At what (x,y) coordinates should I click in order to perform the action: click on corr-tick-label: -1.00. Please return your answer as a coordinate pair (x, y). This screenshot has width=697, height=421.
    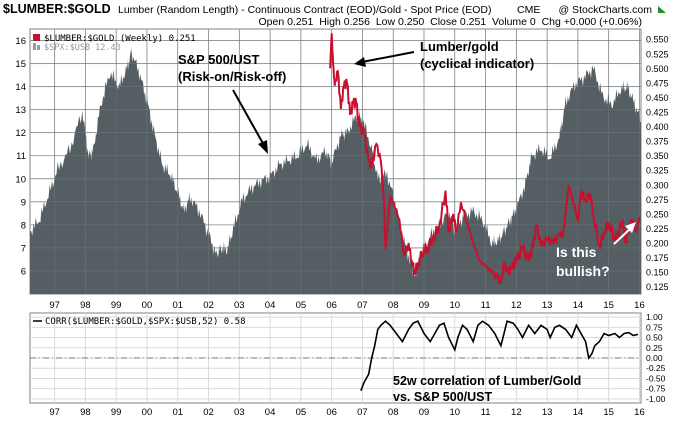
    Looking at the image, I should click on (656, 399).